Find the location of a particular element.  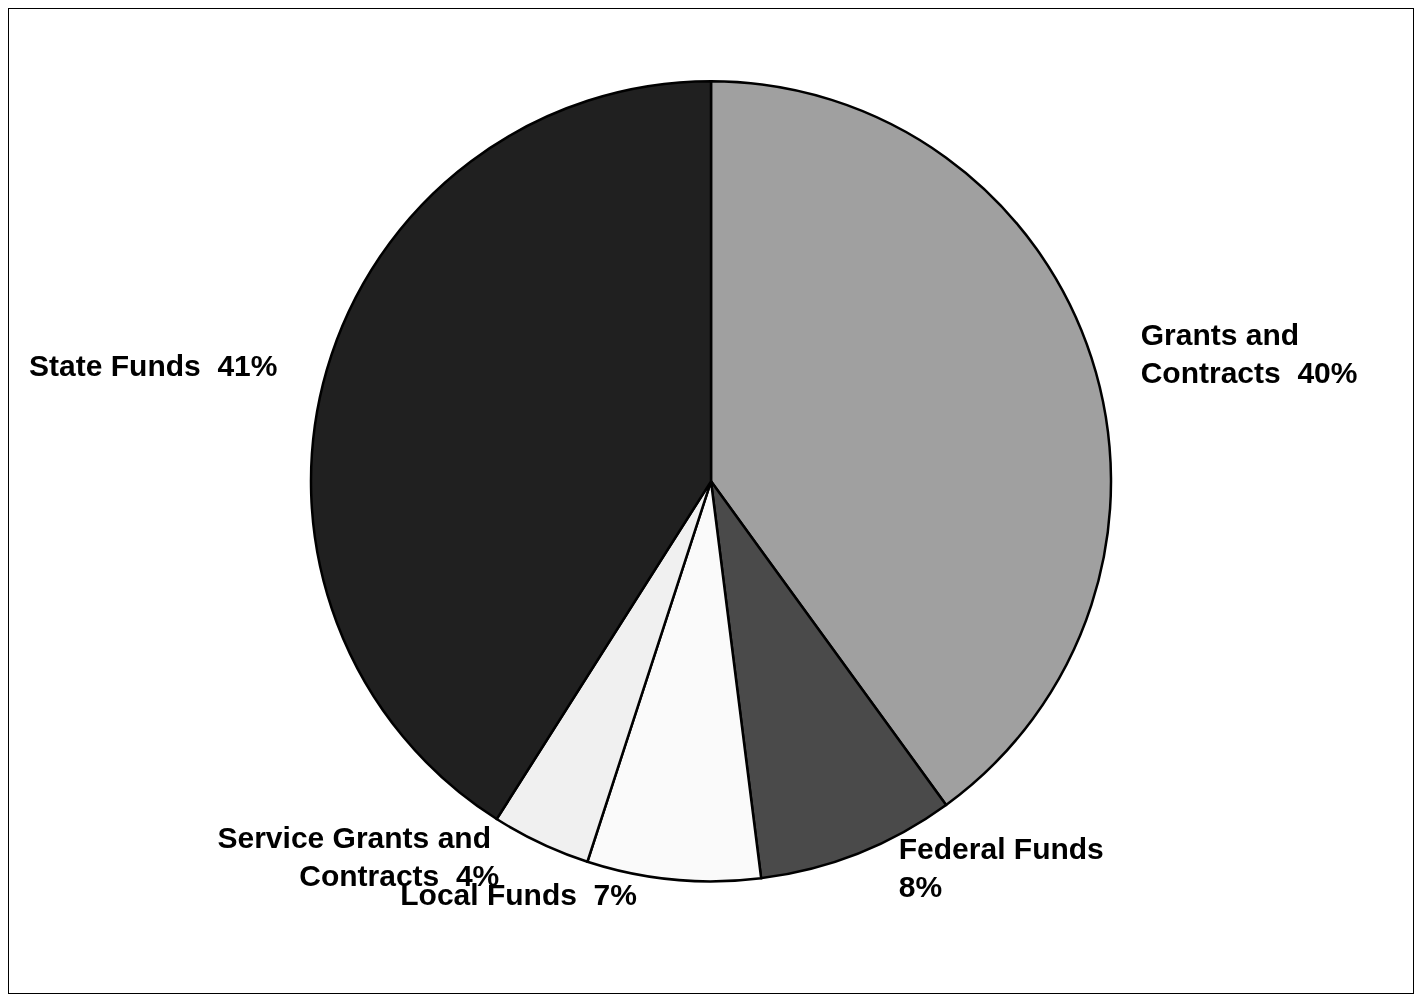

slice-label: Federal Funds is located at coordinates (1009, 848).